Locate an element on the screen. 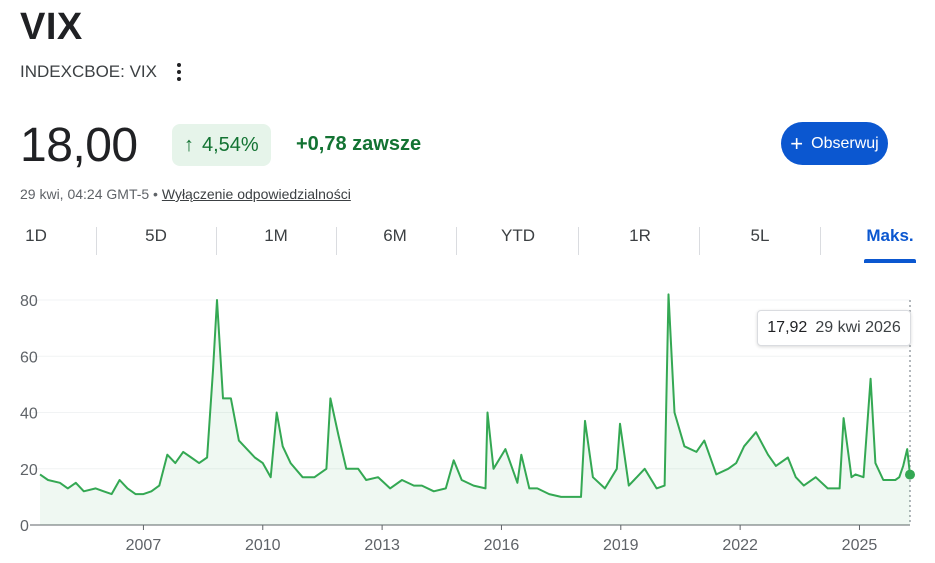 This screenshot has width=935, height=563. range-tab-ytd: YTD is located at coordinates (518, 235).